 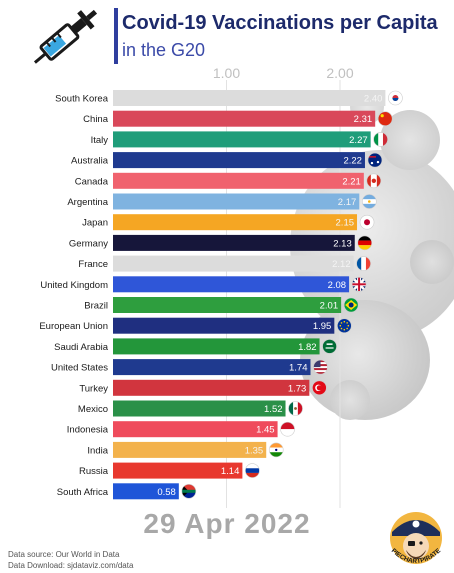 I want to click on category-label: Brazil, so click(x=96, y=306).